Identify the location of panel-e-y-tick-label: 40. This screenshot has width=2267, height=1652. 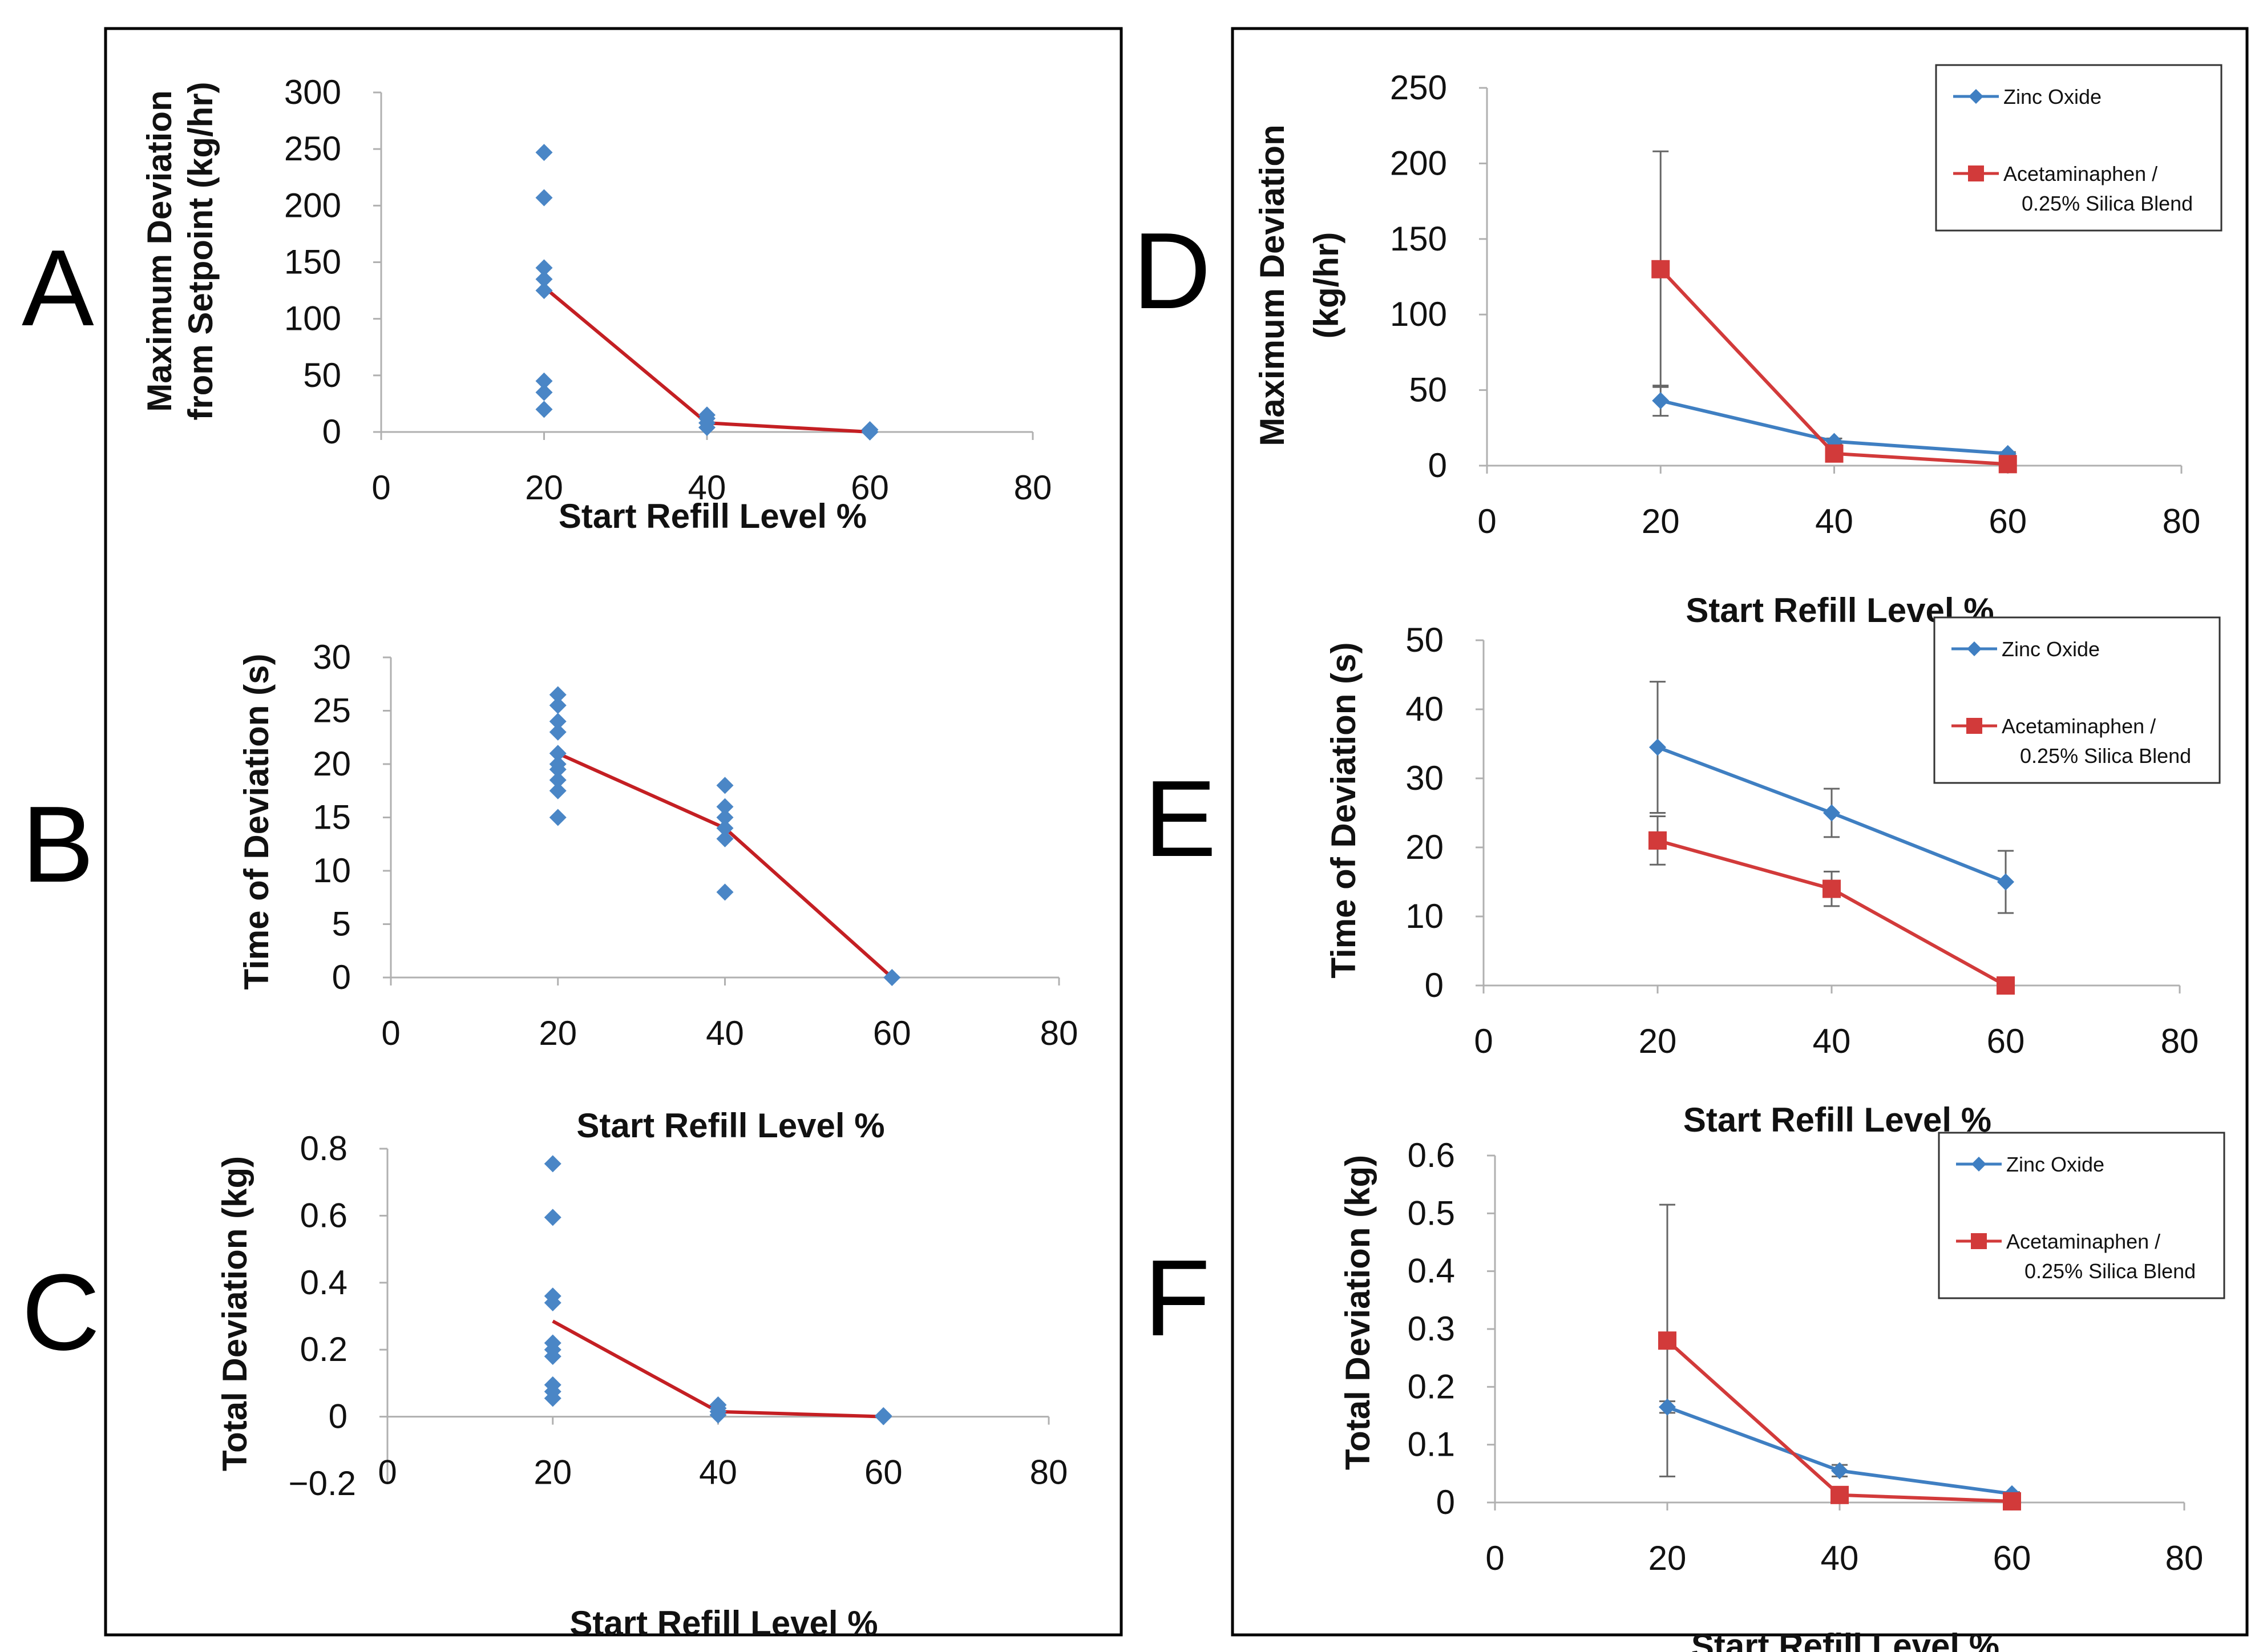
(1424, 709).